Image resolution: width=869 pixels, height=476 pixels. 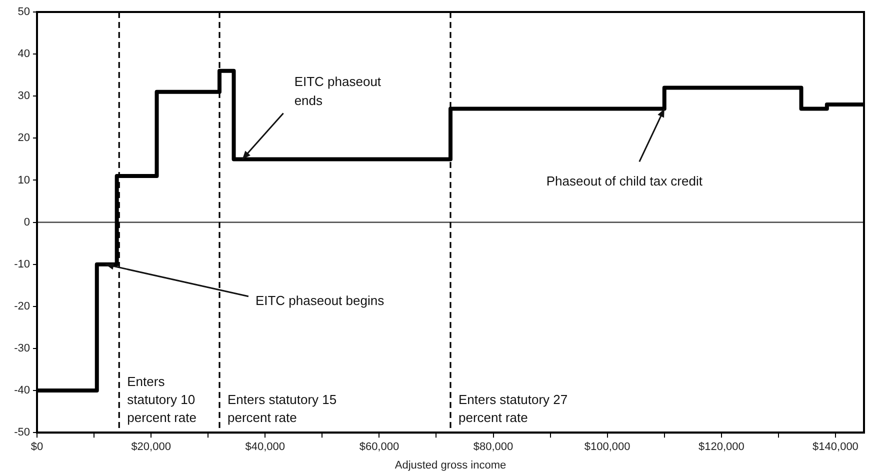 I want to click on y-tick-label: -40, so click(x=22, y=390).